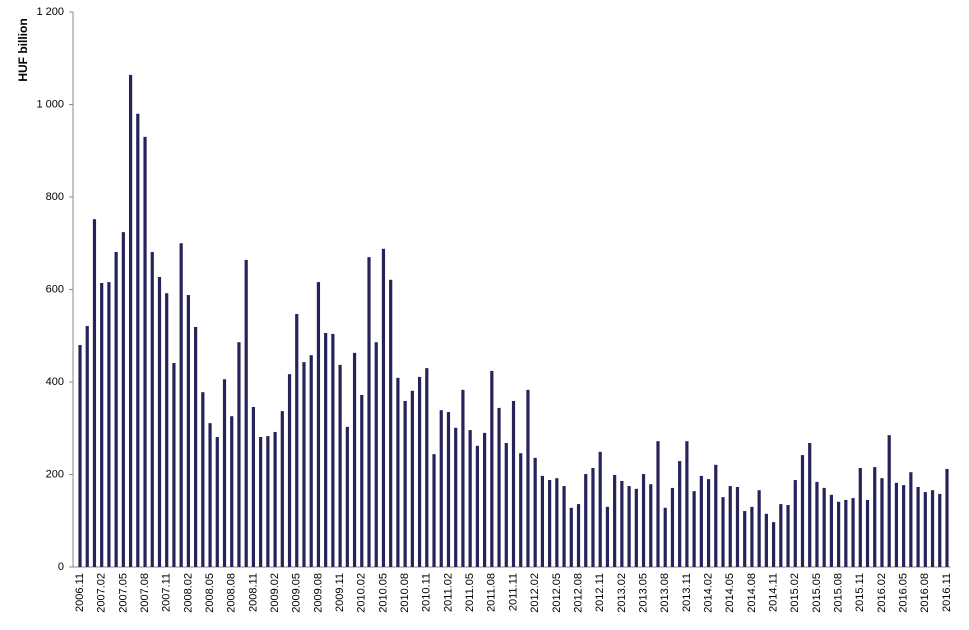  What do you see at coordinates (297, 593) in the screenshot?
I see `x-tick-label: 2009.05` at bounding box center [297, 593].